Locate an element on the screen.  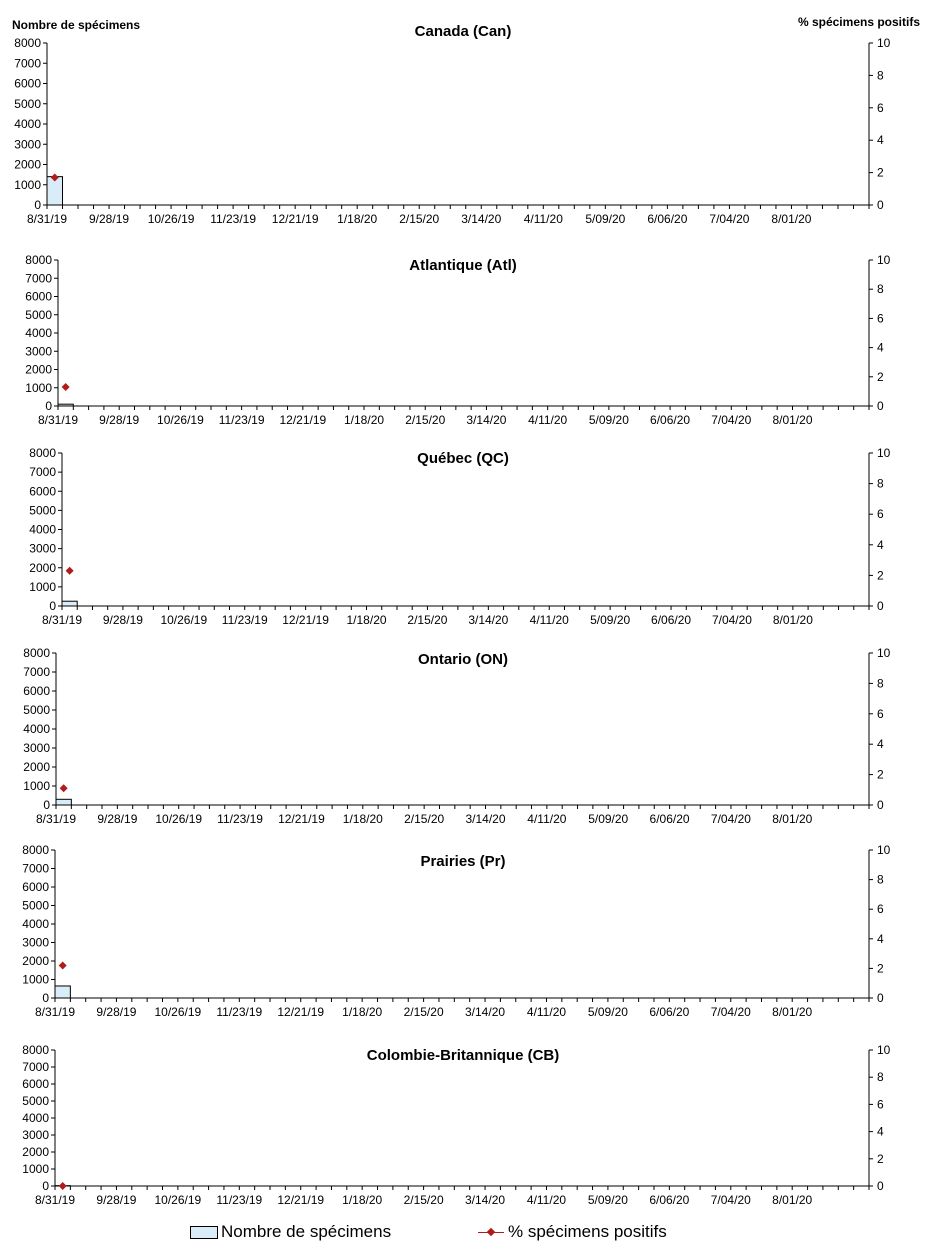
legend-item-positive: % spécimens positifs is located at coordinates (572, 1232).